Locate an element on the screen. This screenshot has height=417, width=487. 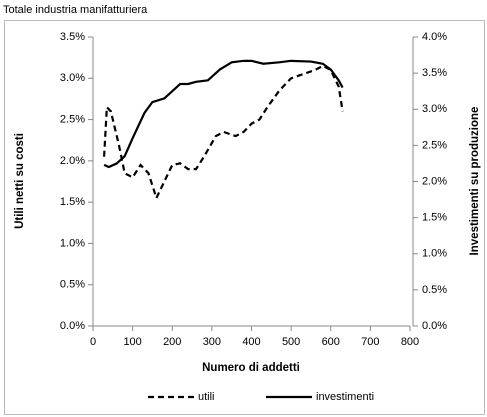
chart-title: Totale industria manifatturiera is located at coordinates (75, 10).